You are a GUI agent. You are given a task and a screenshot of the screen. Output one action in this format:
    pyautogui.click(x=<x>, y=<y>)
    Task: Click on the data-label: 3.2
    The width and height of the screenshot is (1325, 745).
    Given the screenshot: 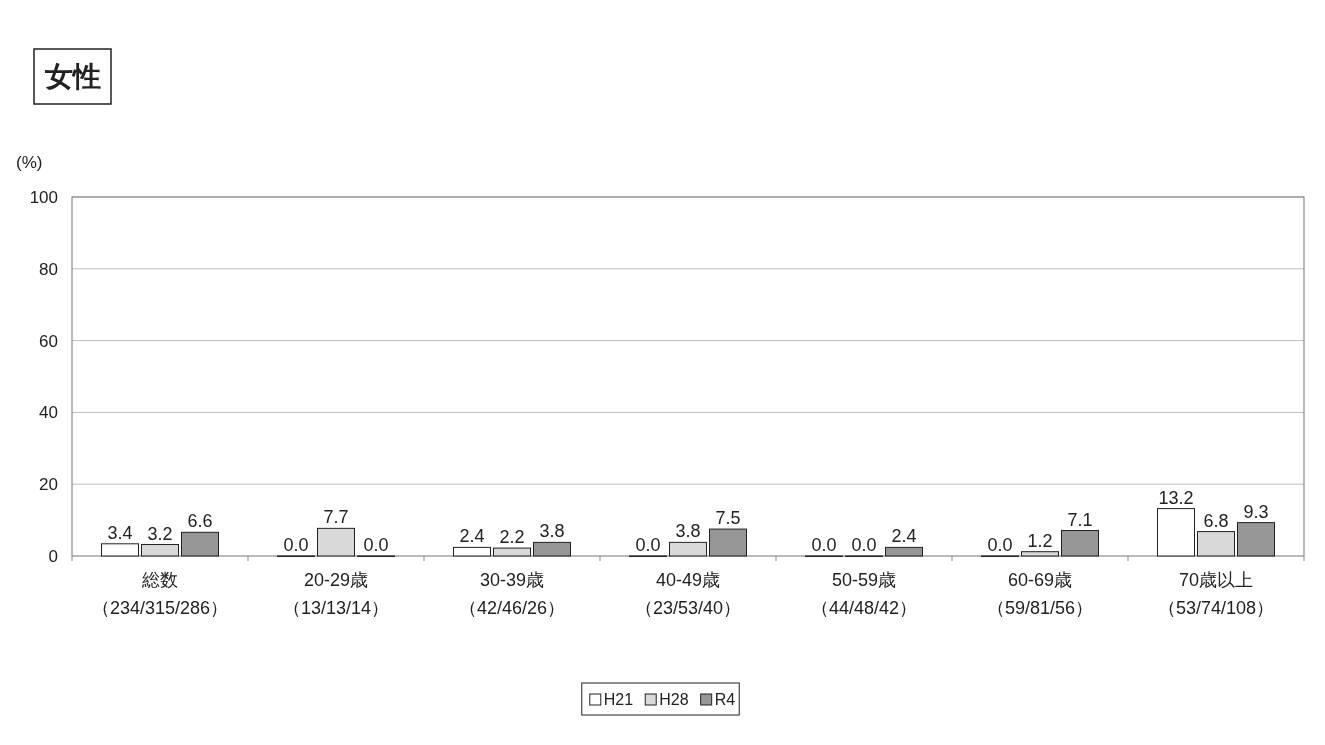 What is the action you would take?
    pyautogui.click(x=160, y=533)
    